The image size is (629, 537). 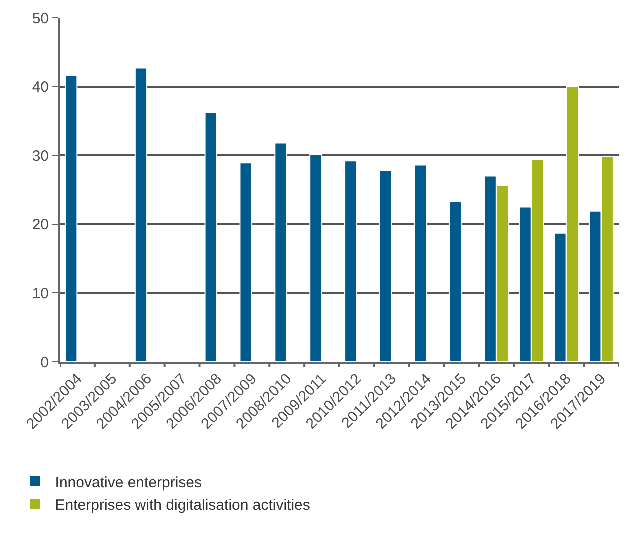 What do you see at coordinates (40, 19) in the screenshot?
I see `y-tick-label: 50` at bounding box center [40, 19].